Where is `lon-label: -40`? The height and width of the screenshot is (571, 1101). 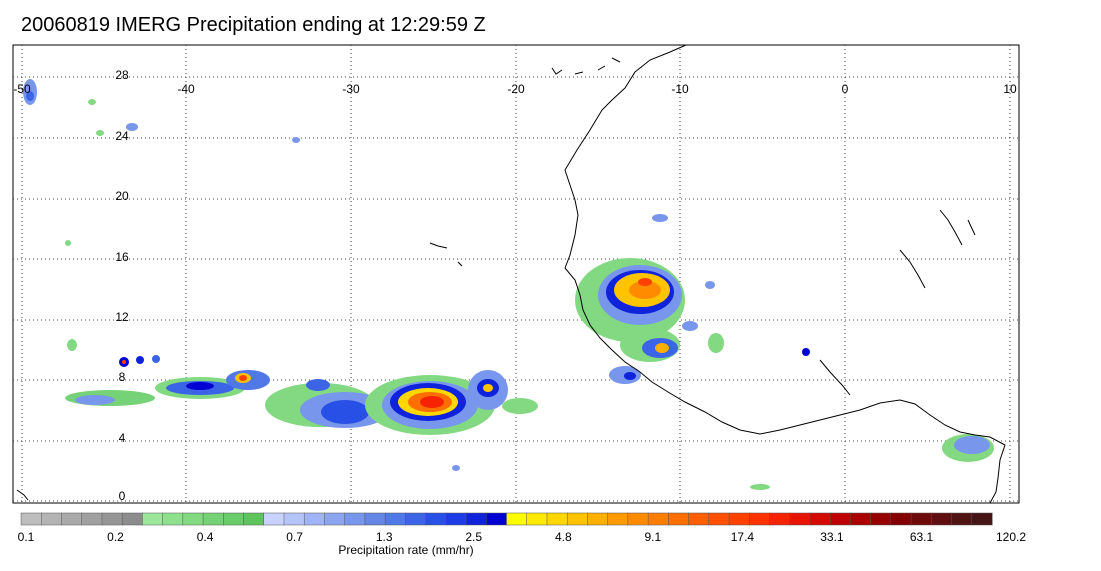 lon-label: -40 is located at coordinates (186, 89).